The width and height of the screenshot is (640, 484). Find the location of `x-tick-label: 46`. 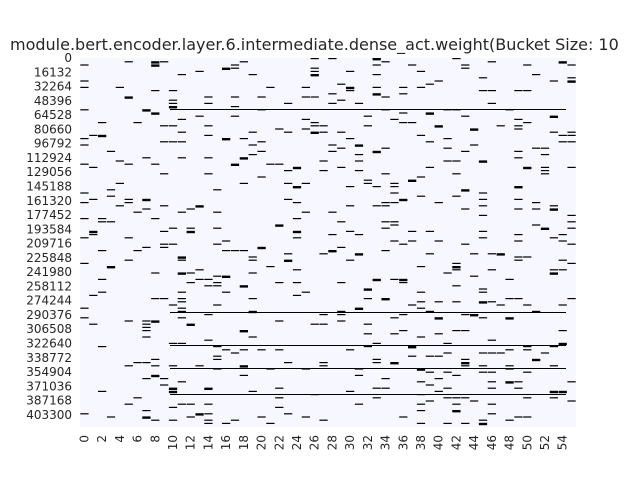

x-tick-label: 46 is located at coordinates (492, 442).